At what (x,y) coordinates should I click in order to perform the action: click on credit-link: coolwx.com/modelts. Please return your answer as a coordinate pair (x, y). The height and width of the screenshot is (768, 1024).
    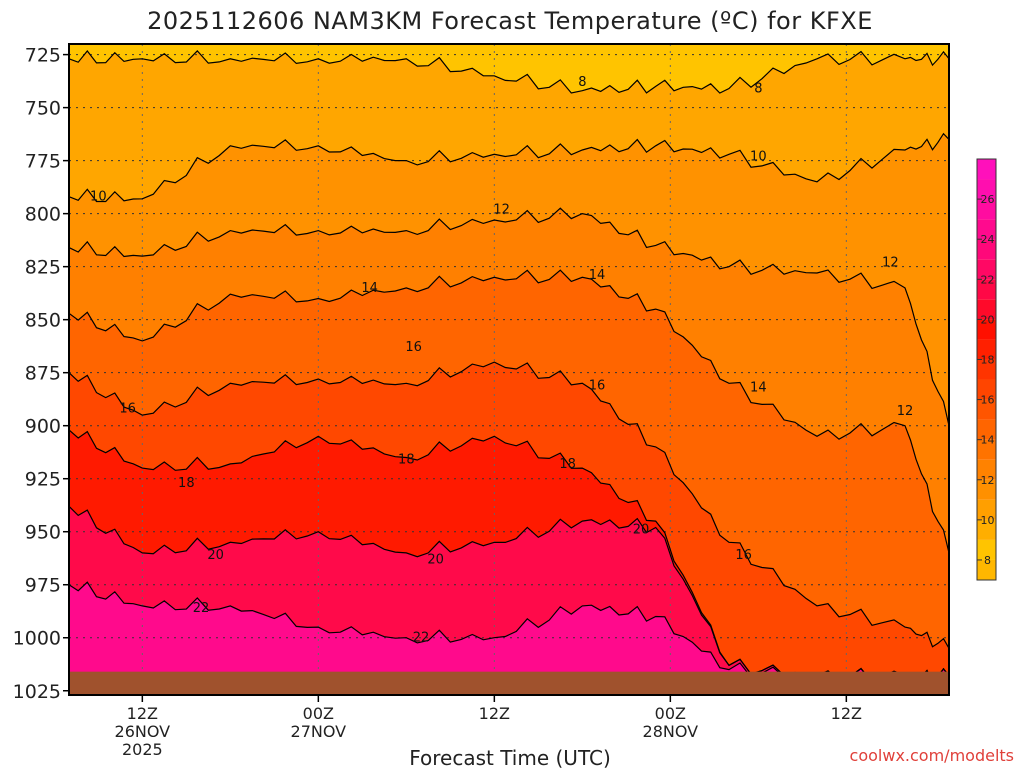
    Looking at the image, I should click on (932, 755).